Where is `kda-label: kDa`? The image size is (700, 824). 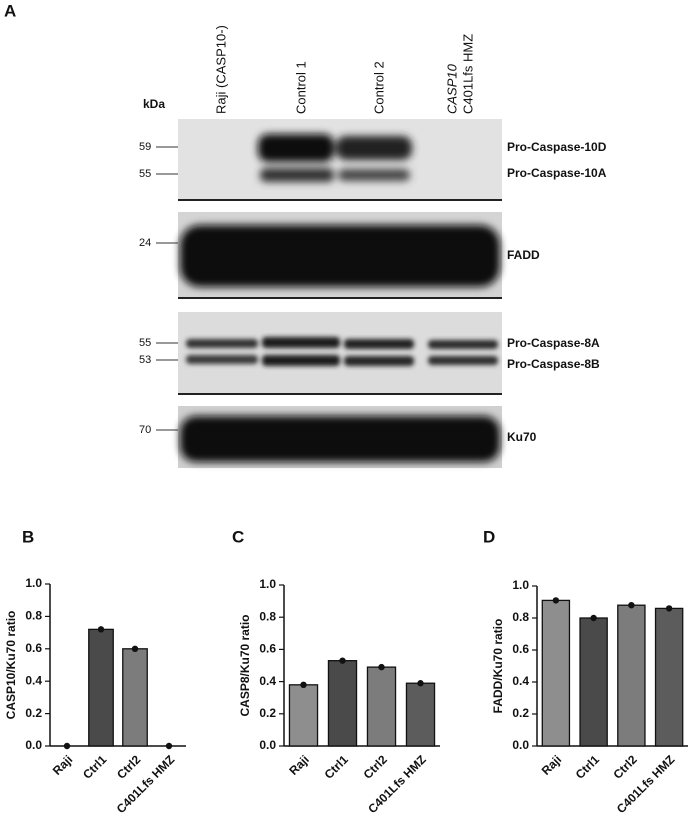
kda-label: kDa is located at coordinates (154, 104).